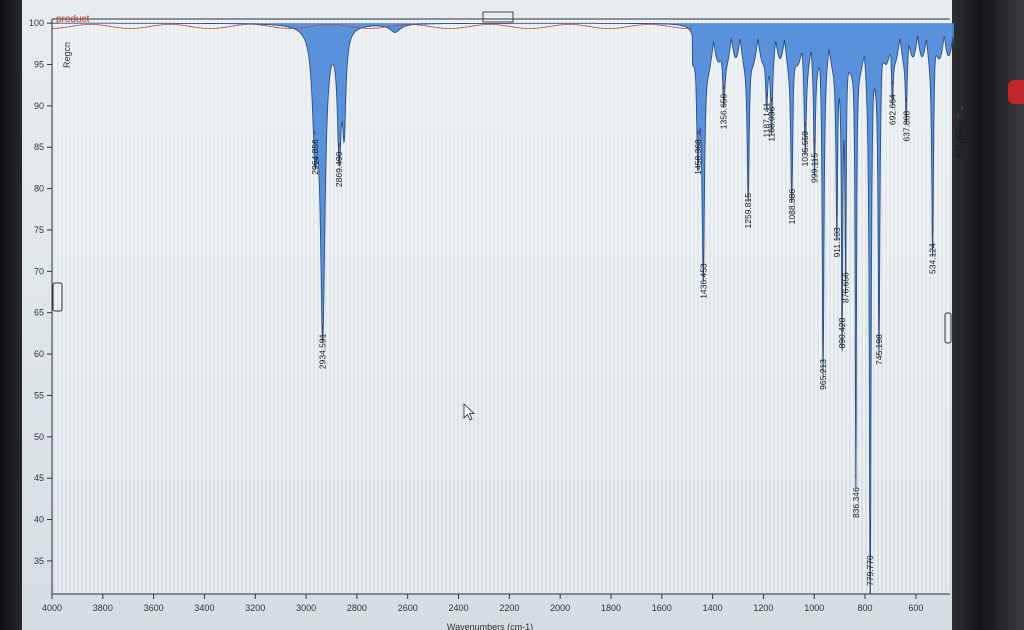 The height and width of the screenshot is (630, 1024). Describe the element at coordinates (988, 315) in the screenshot. I see `monitor-bezel-right` at that location.